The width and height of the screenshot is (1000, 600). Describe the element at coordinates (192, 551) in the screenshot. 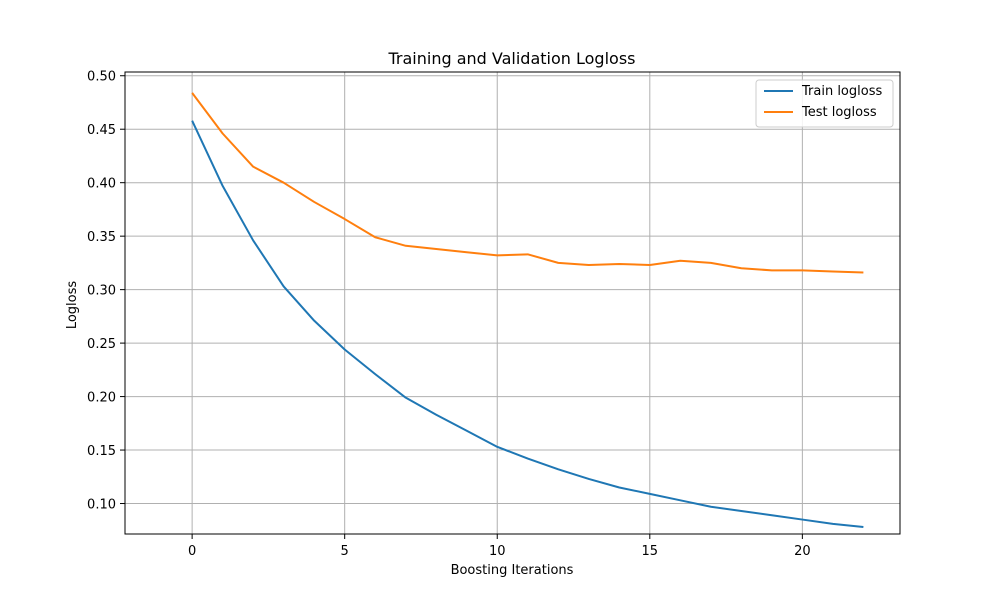

I see `x-tick-label: 0` at that location.